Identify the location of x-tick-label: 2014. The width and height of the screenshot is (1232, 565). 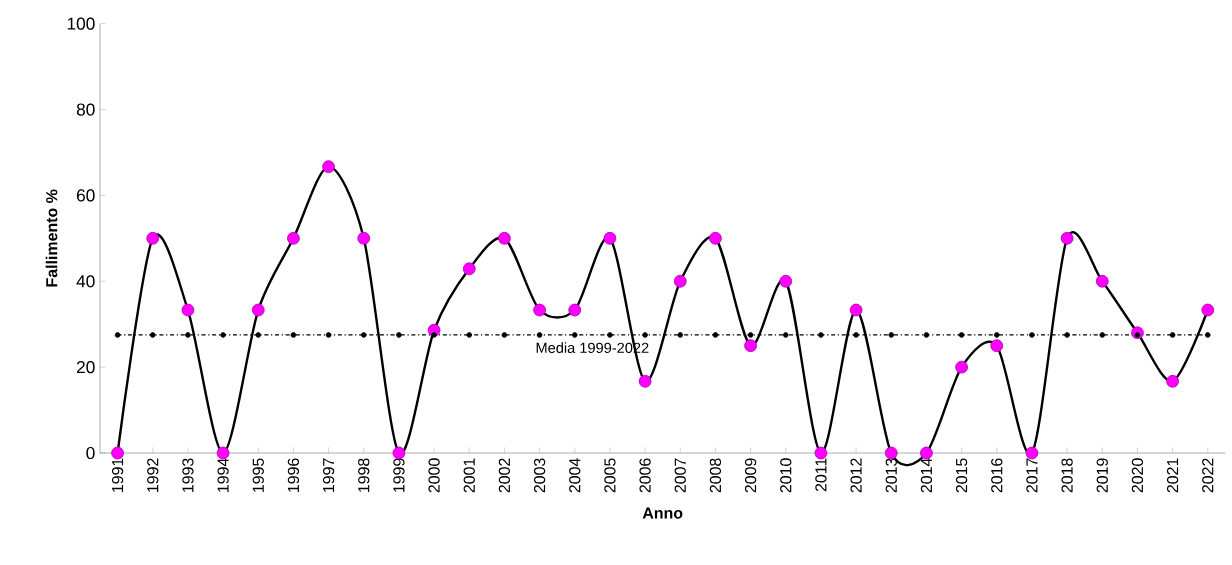
(926, 475).